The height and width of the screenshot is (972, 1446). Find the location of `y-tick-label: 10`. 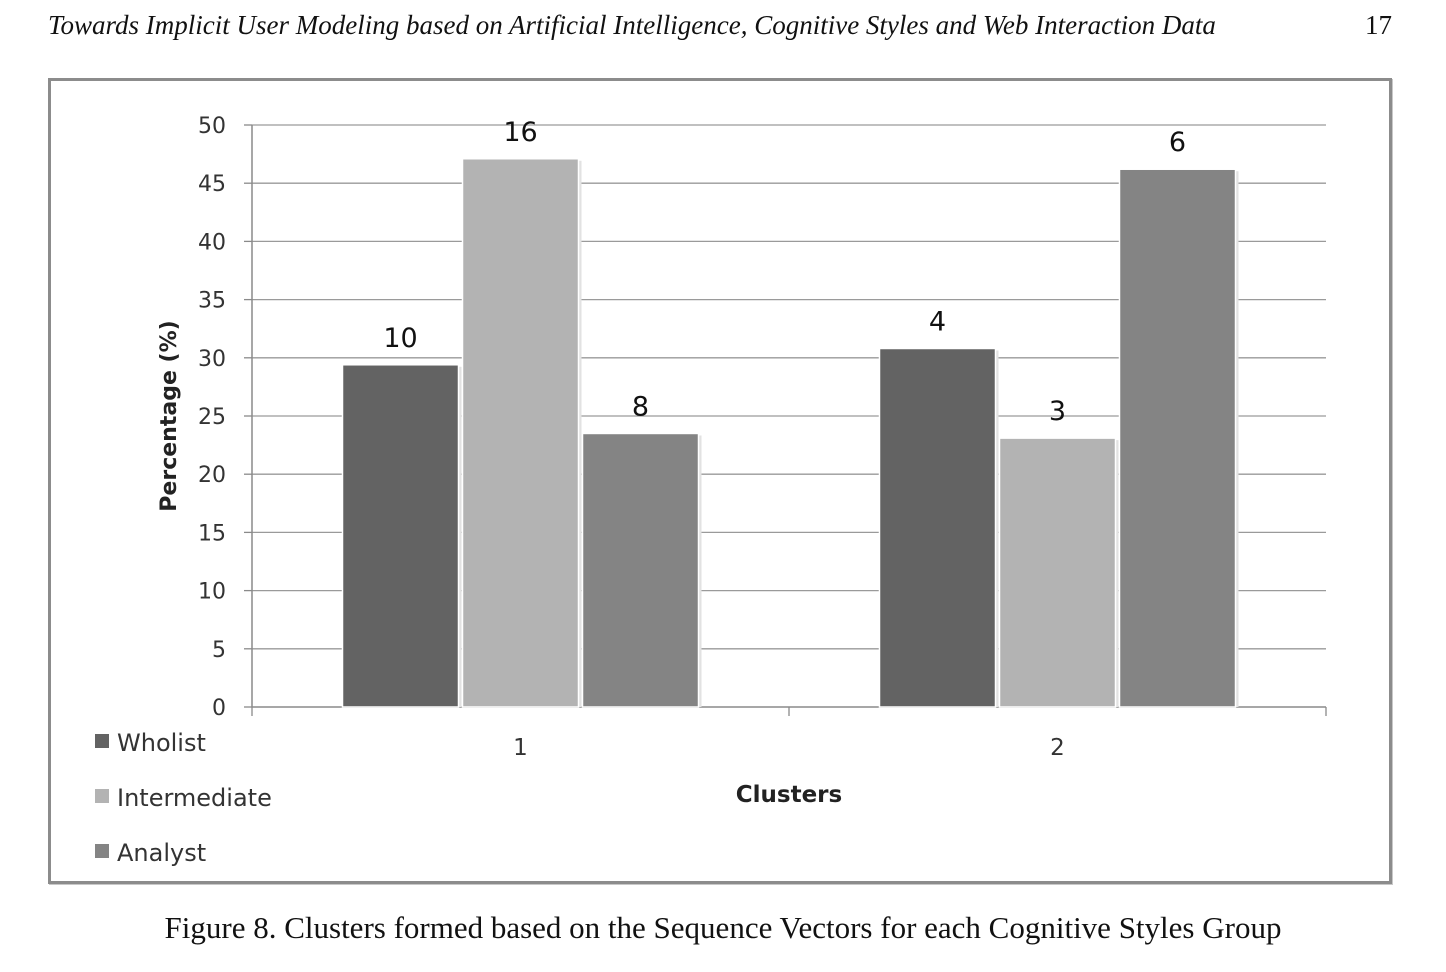

y-tick-label: 10 is located at coordinates (212, 592).